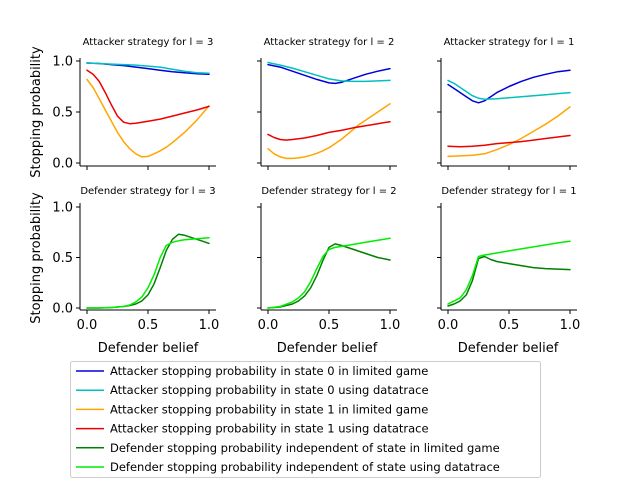 The width and height of the screenshot is (640, 480). Describe the element at coordinates (327, 348) in the screenshot. I see `xlabel-middle: Defender belief` at that location.